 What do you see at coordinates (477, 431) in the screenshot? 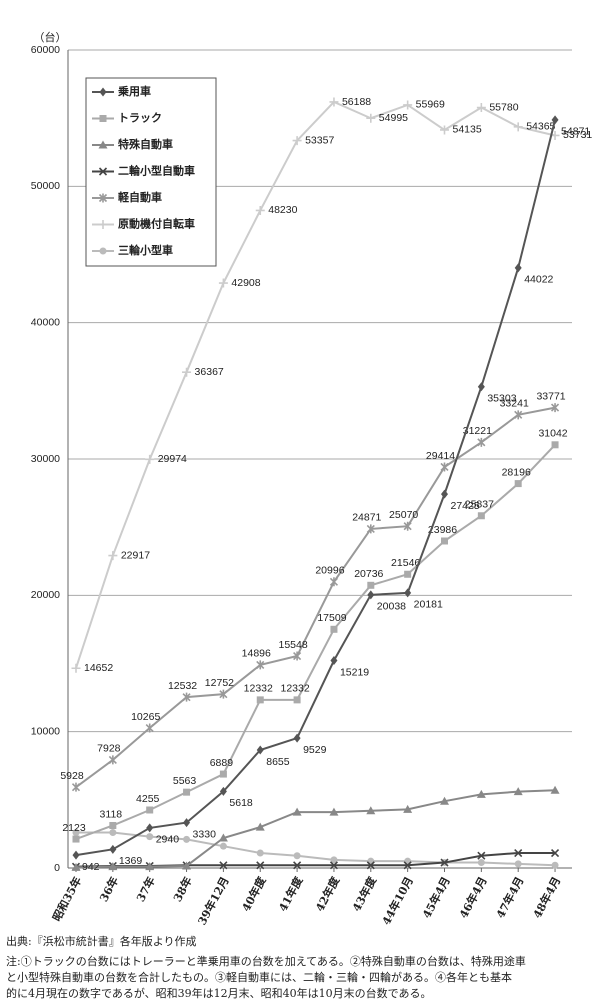
I see `data-label: 31221` at bounding box center [477, 431].